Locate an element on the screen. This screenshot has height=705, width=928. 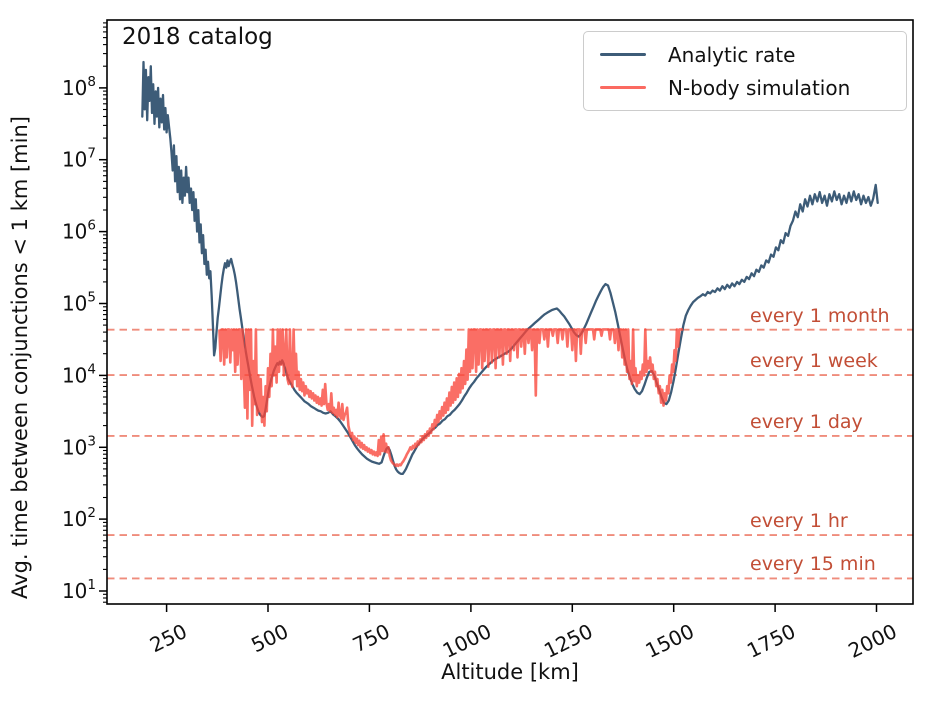
legend-label-analytic: Analytic rate is located at coordinates (732, 54).